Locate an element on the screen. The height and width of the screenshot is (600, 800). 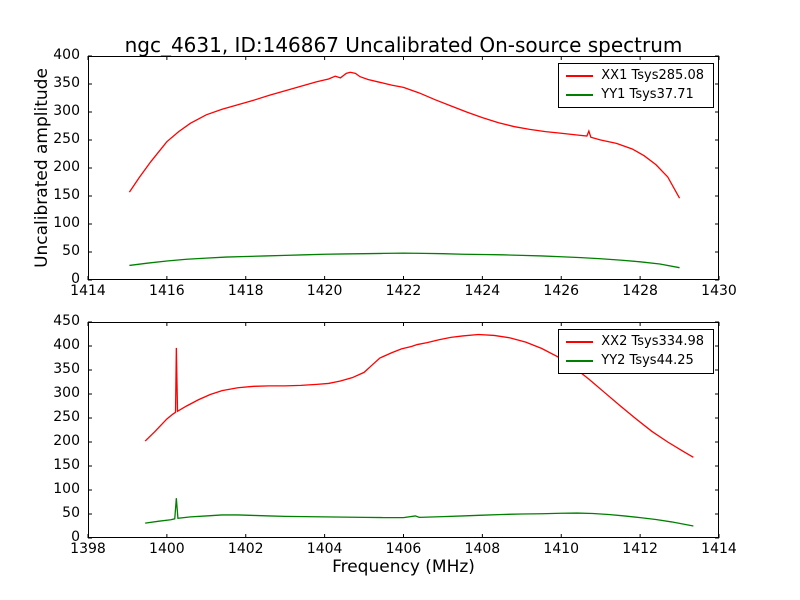
legend-entry-xx1: XX1 Tsys285.08 is located at coordinates (635, 76).